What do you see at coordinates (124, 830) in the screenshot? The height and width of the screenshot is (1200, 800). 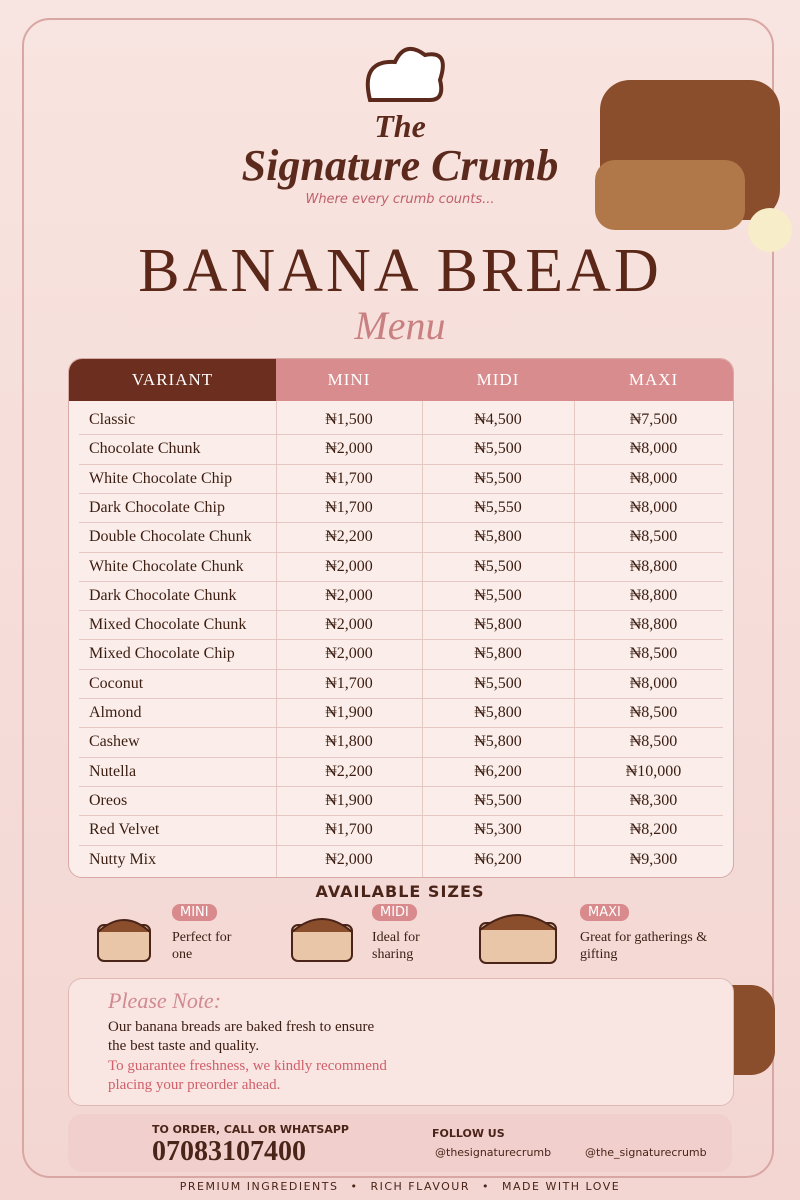 I see `variant-name: Red Velvet` at bounding box center [124, 830].